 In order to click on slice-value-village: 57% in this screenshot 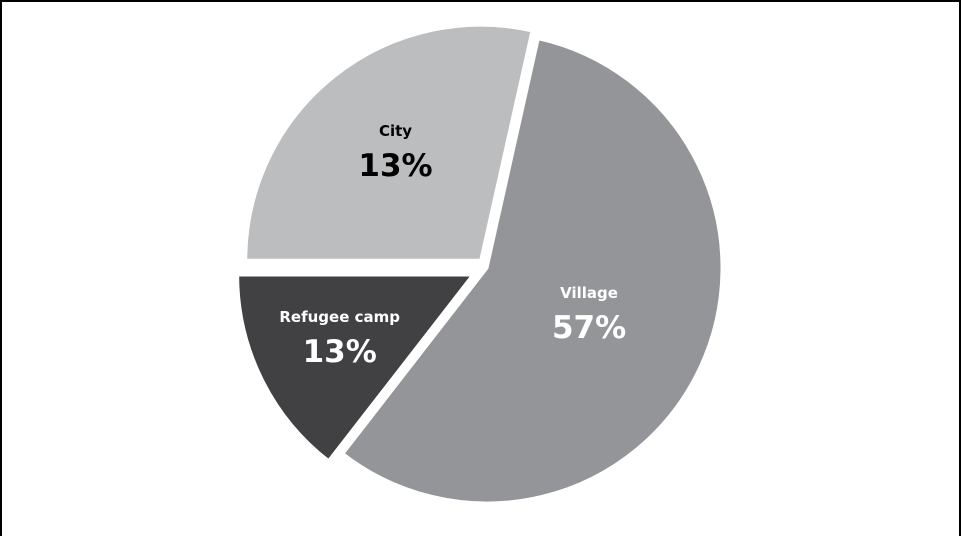, I will do `click(589, 328)`.